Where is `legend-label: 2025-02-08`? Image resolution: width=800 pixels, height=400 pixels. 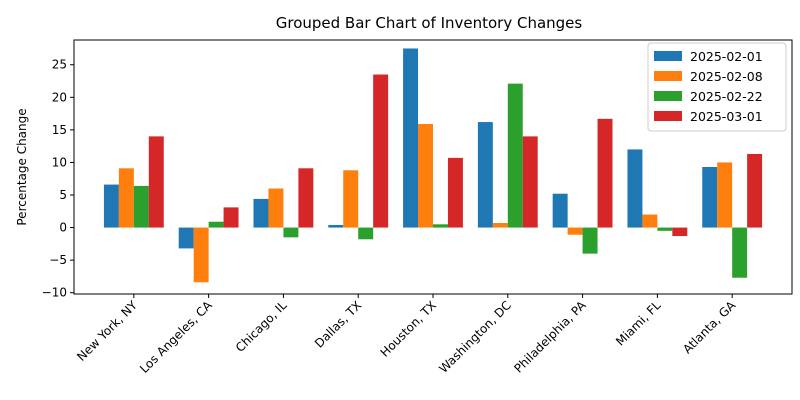 legend-label: 2025-02-08 is located at coordinates (726, 76).